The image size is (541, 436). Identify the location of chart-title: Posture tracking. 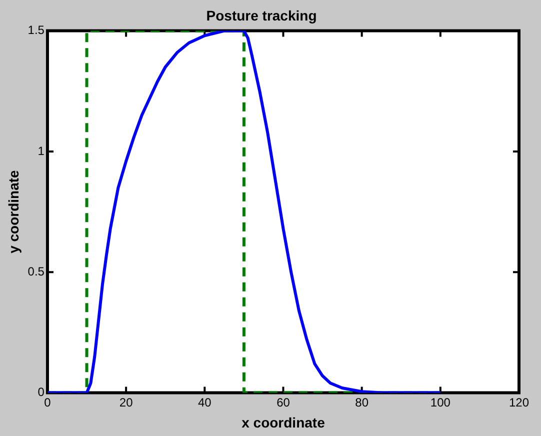
(261, 15).